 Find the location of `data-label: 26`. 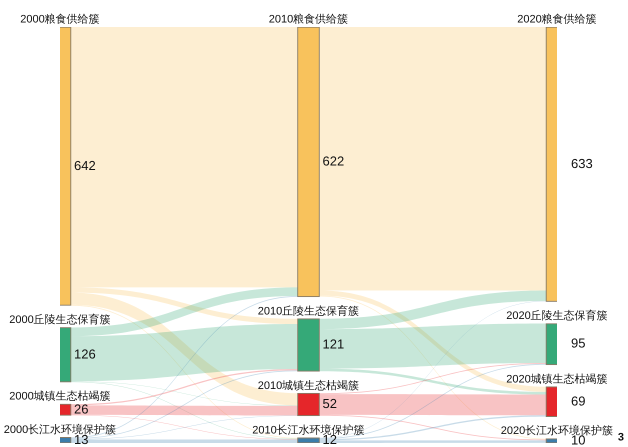

data-label: 26 is located at coordinates (81, 408).